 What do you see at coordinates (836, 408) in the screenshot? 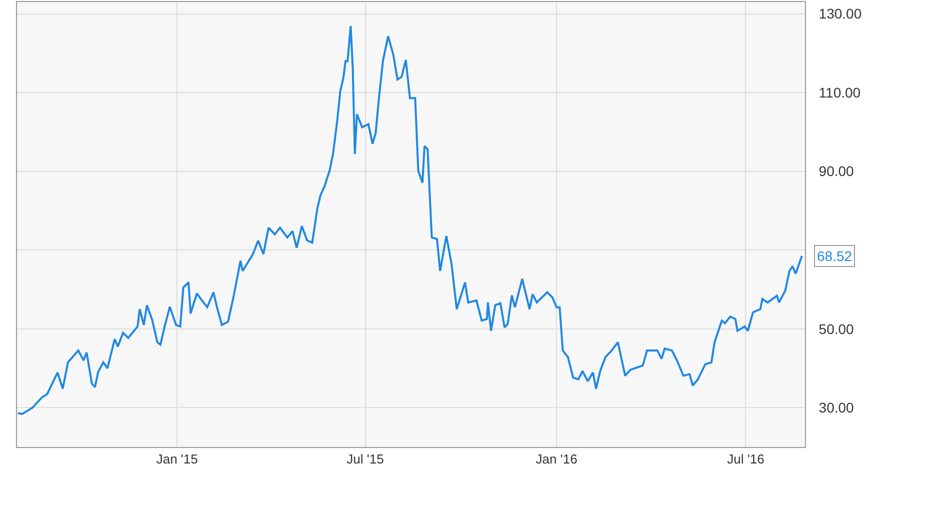
I see `y-tick-label: 30.00` at bounding box center [836, 408].